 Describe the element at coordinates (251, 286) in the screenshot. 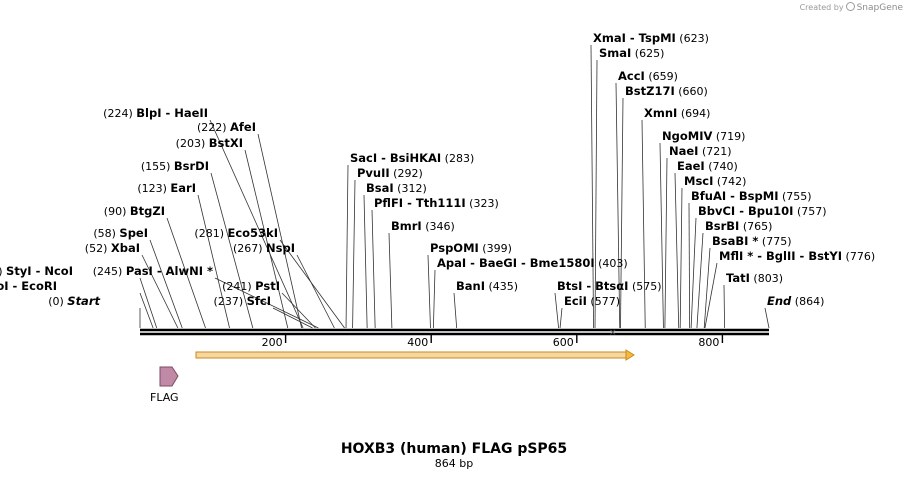

I see `restriction-site-label: (241) PstI` at that location.